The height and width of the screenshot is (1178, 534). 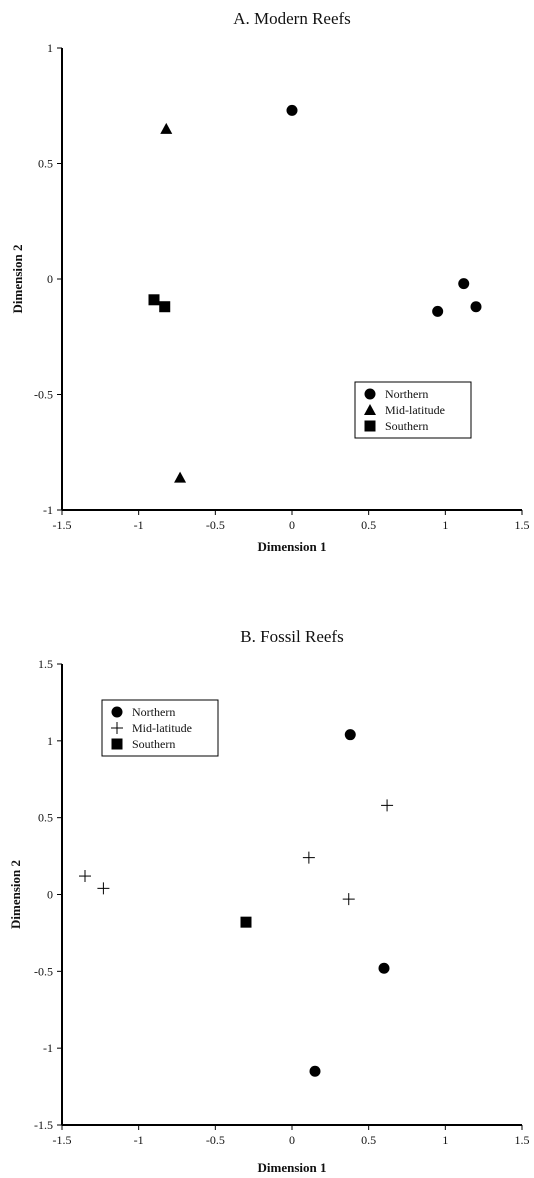 I want to click on y-tick-label: -1.5, so click(x=43, y=1125).